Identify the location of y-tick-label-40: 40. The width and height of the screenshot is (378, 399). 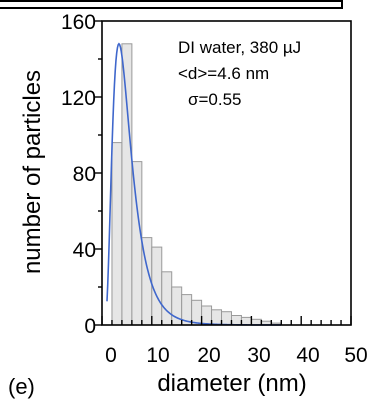
(84, 250).